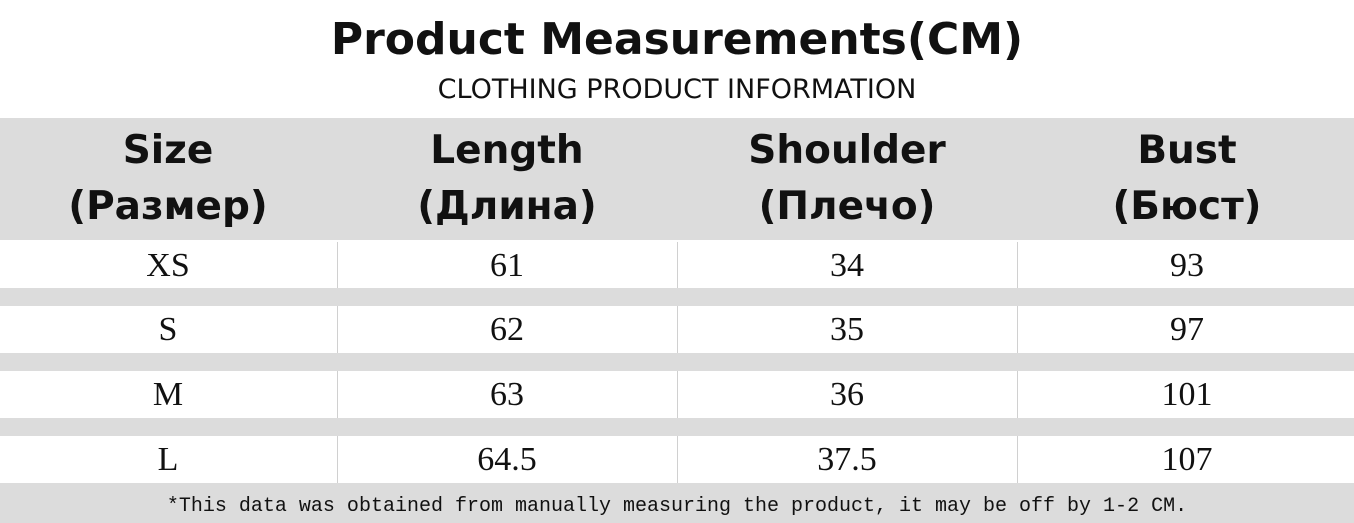 Image resolution: width=1354 pixels, height=523 pixels. What do you see at coordinates (1187, 459) in the screenshot?
I see `table-cell: 107` at bounding box center [1187, 459].